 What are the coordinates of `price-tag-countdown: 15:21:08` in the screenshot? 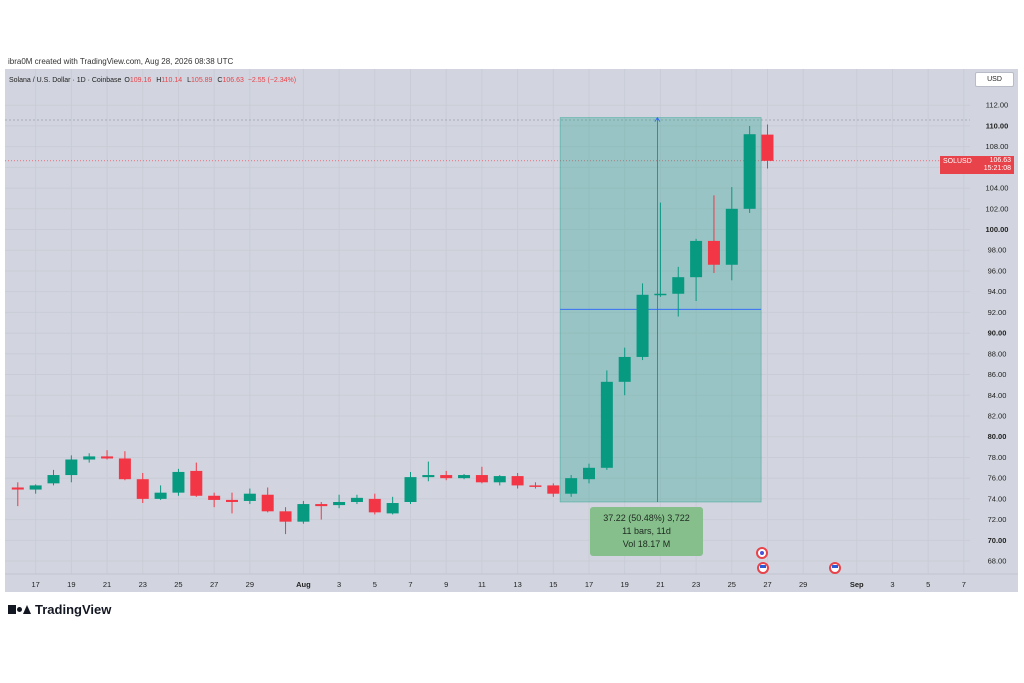 It's located at (997, 168).